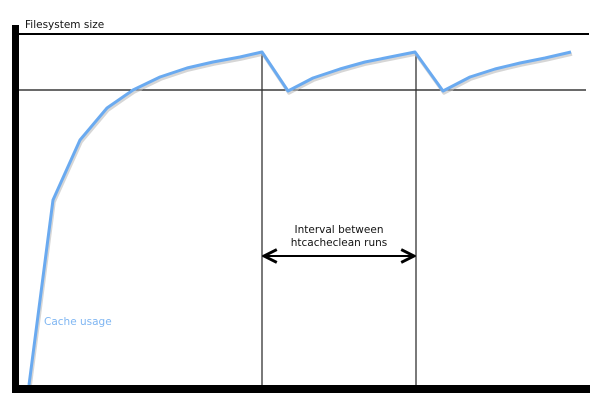 This screenshot has height=406, width=600. Describe the element at coordinates (64, 25) in the screenshot. I see `y-axis-label: Filesystem size` at that location.